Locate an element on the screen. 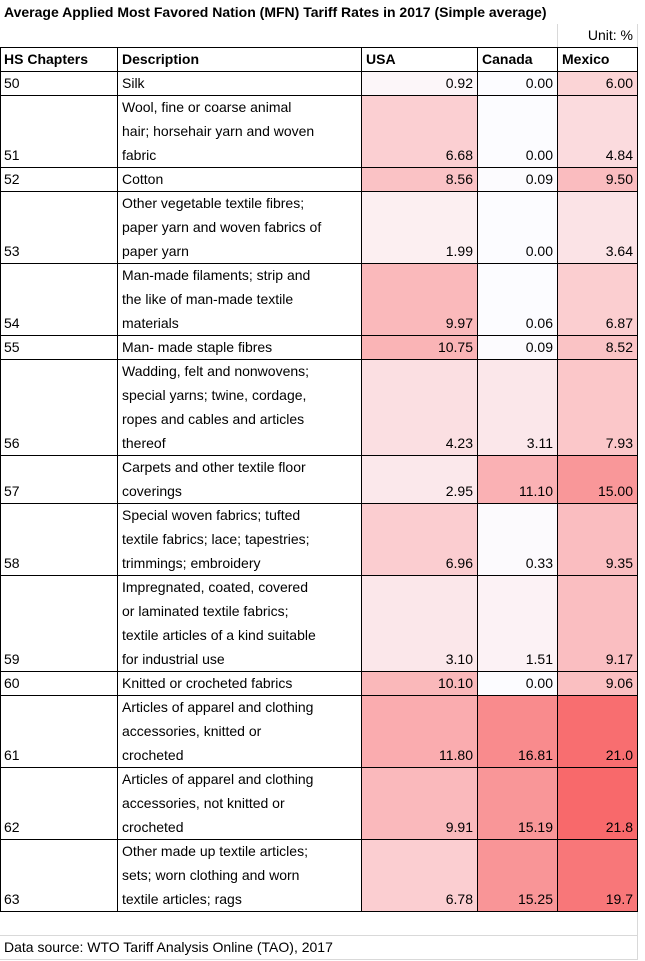 The width and height of the screenshot is (645, 961). tariff-rate: 16.81 is located at coordinates (518, 732).